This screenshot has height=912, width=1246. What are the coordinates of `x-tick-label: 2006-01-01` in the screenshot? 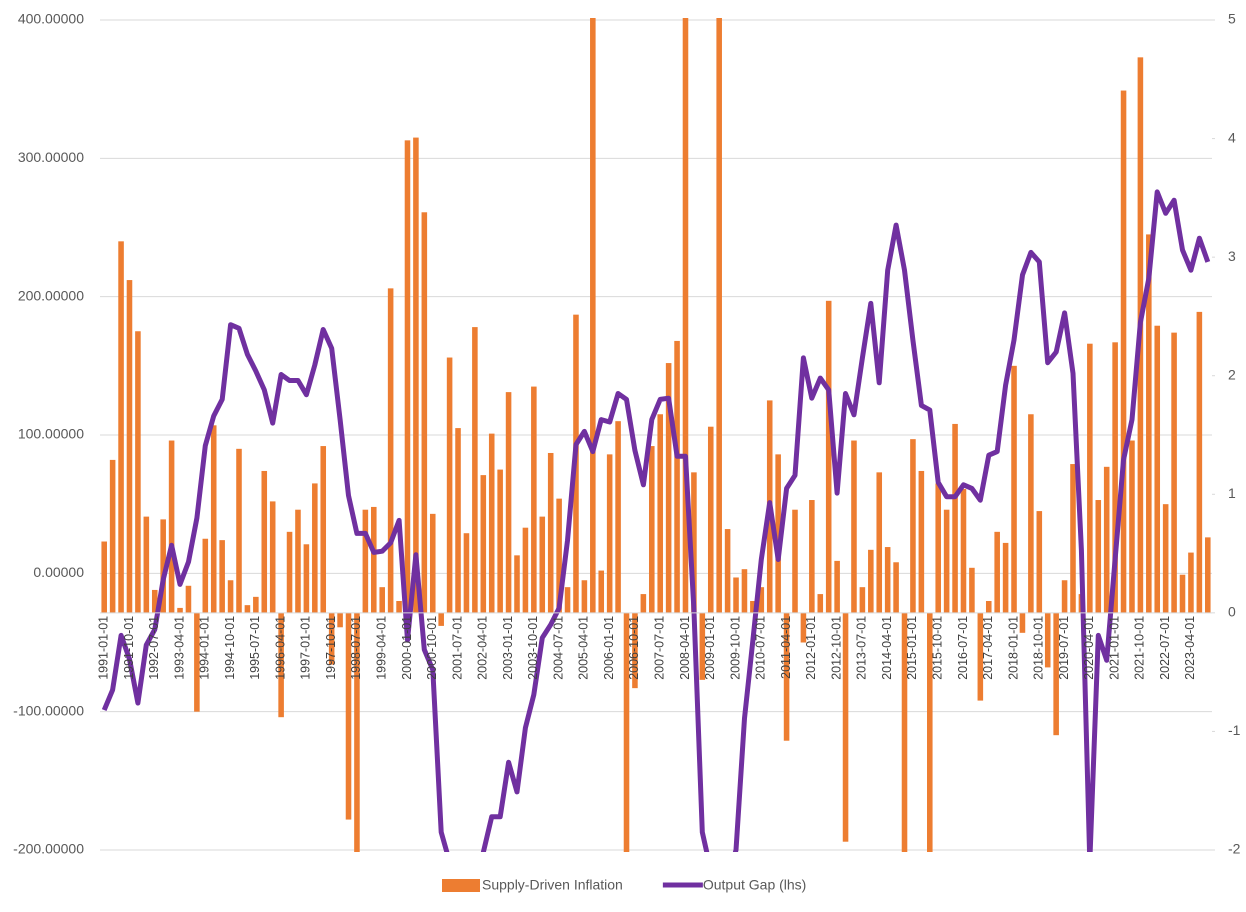 It's located at (609, 648).